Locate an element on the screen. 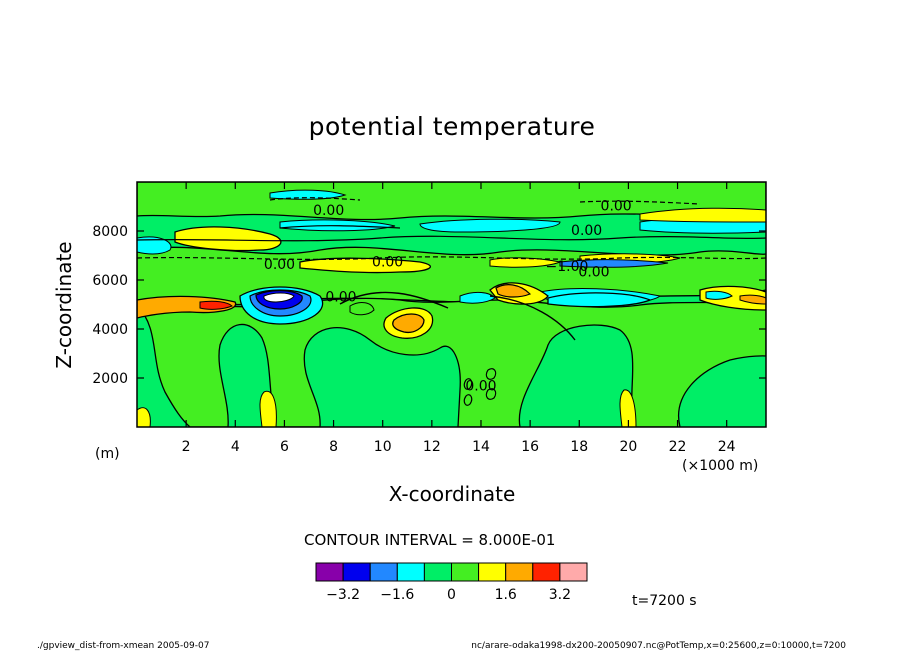 The width and height of the screenshot is (904, 654). x-tick-label: 16 is located at coordinates (530, 447).